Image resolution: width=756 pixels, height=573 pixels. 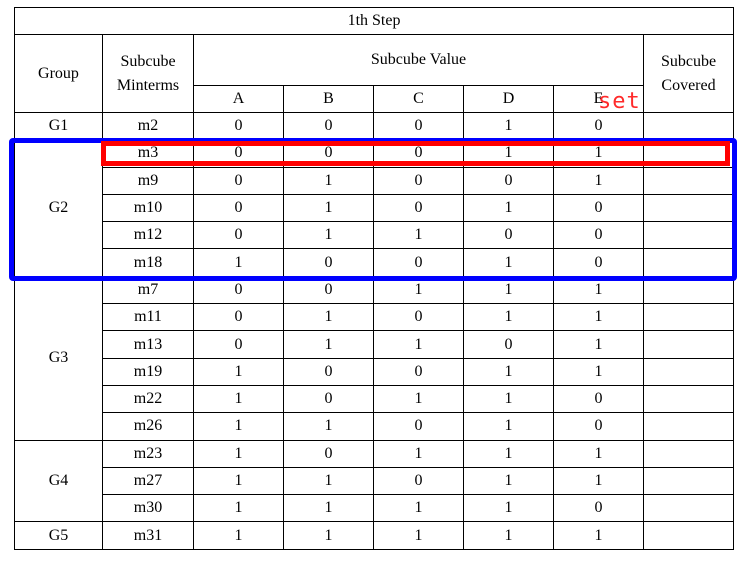 I want to click on table-row: m10 0 1 0 1 0, so click(x=375, y=208).